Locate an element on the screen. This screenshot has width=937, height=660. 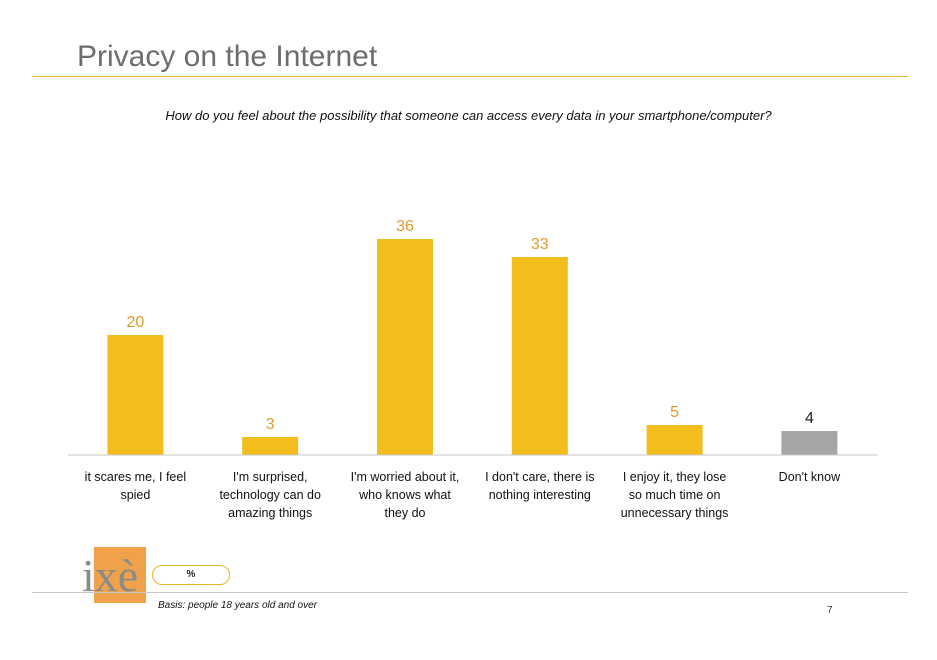
category-label-line: spied is located at coordinates (135, 495).